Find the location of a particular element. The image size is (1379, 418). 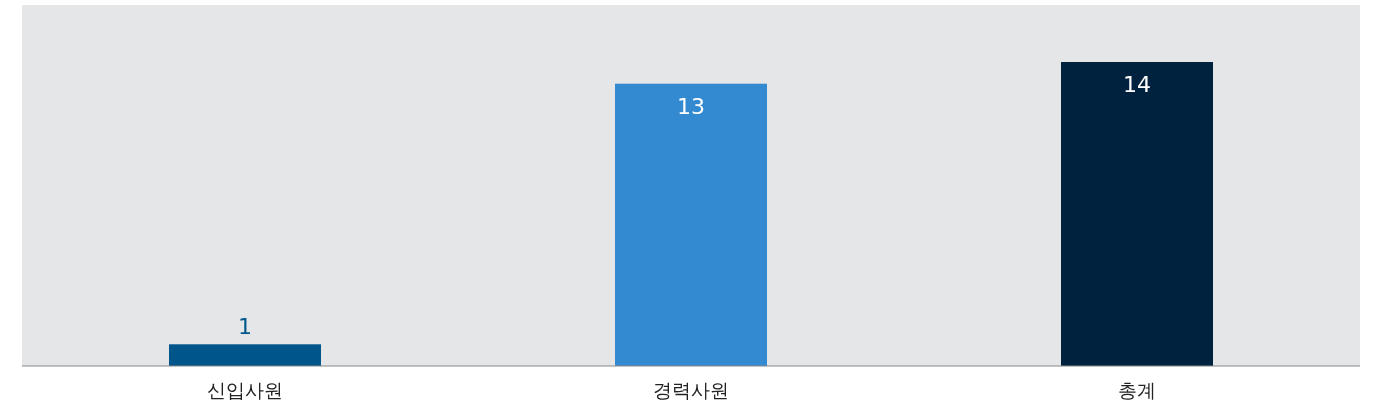

data-label: 1 is located at coordinates (245, 327).